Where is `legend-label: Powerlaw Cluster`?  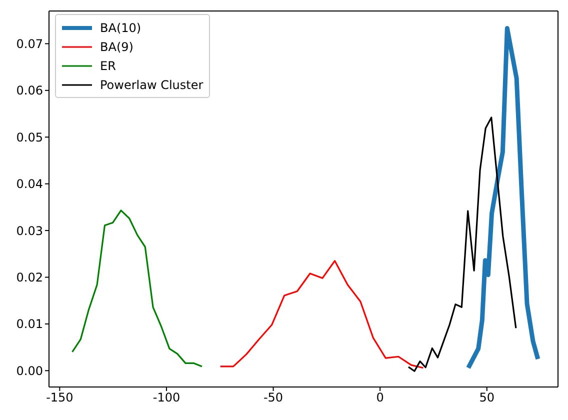
legend-label: Powerlaw Cluster is located at coordinates (152, 85).